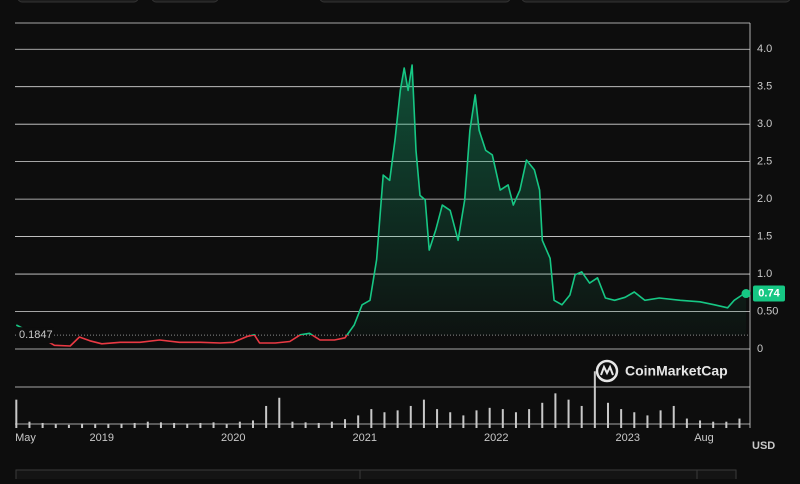 The image size is (800, 484). Describe the element at coordinates (764, 87) in the screenshot. I see `y-tick-label: 3.5` at that location.